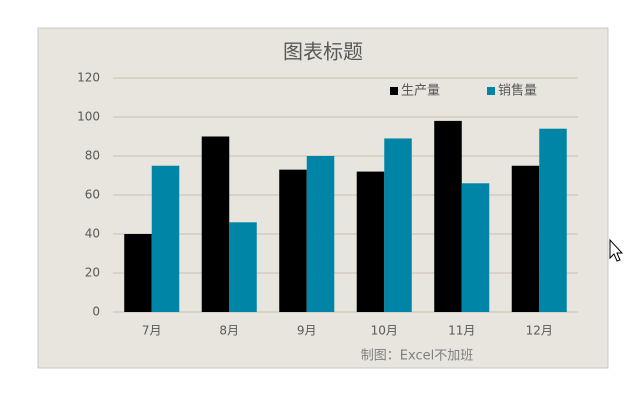 This screenshot has height=405, width=640. Describe the element at coordinates (92, 156) in the screenshot. I see `y-tick-label: 80` at that location.